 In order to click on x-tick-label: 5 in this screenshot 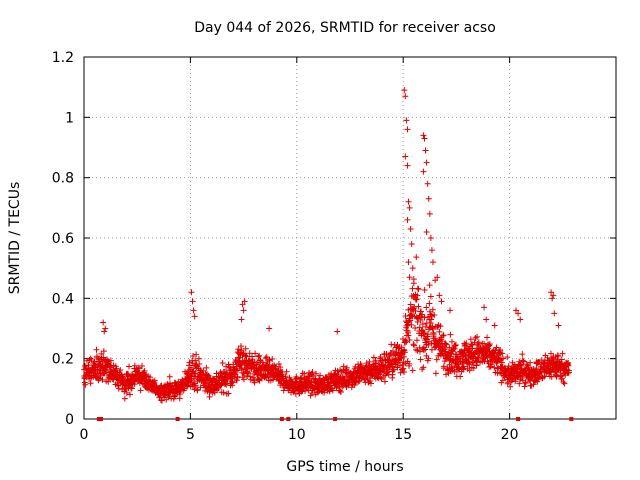, I will do `click(190, 435)`.